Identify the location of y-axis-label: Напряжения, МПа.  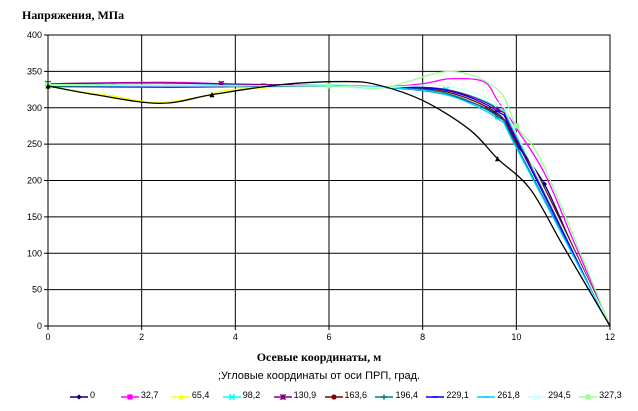
(73, 15).